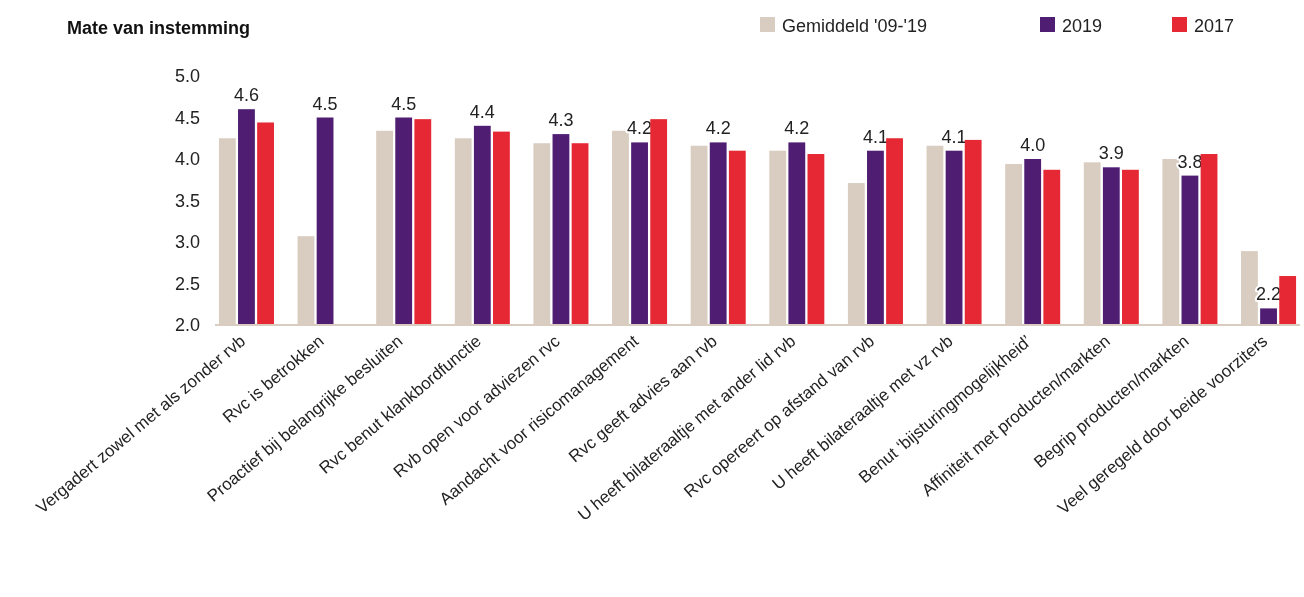  I want to click on y-tick-label: 2.5, so click(187, 283).